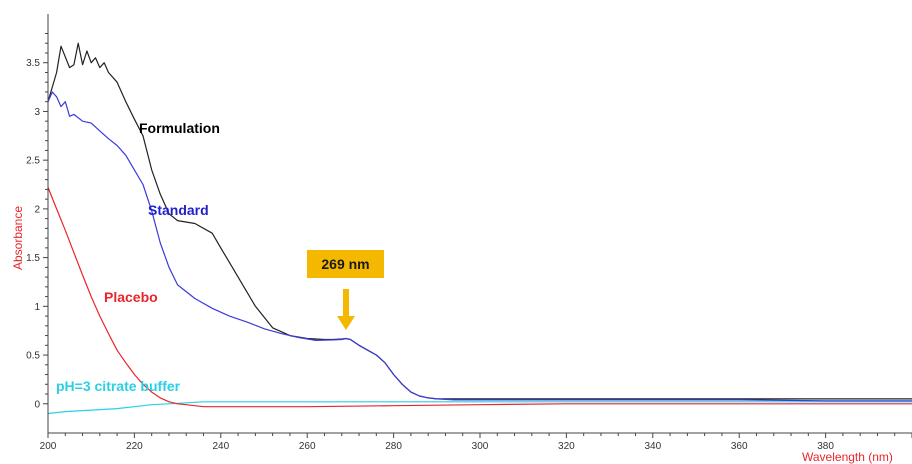 The image size is (912, 464). I want to click on y-tick-label: 0, so click(37, 404).